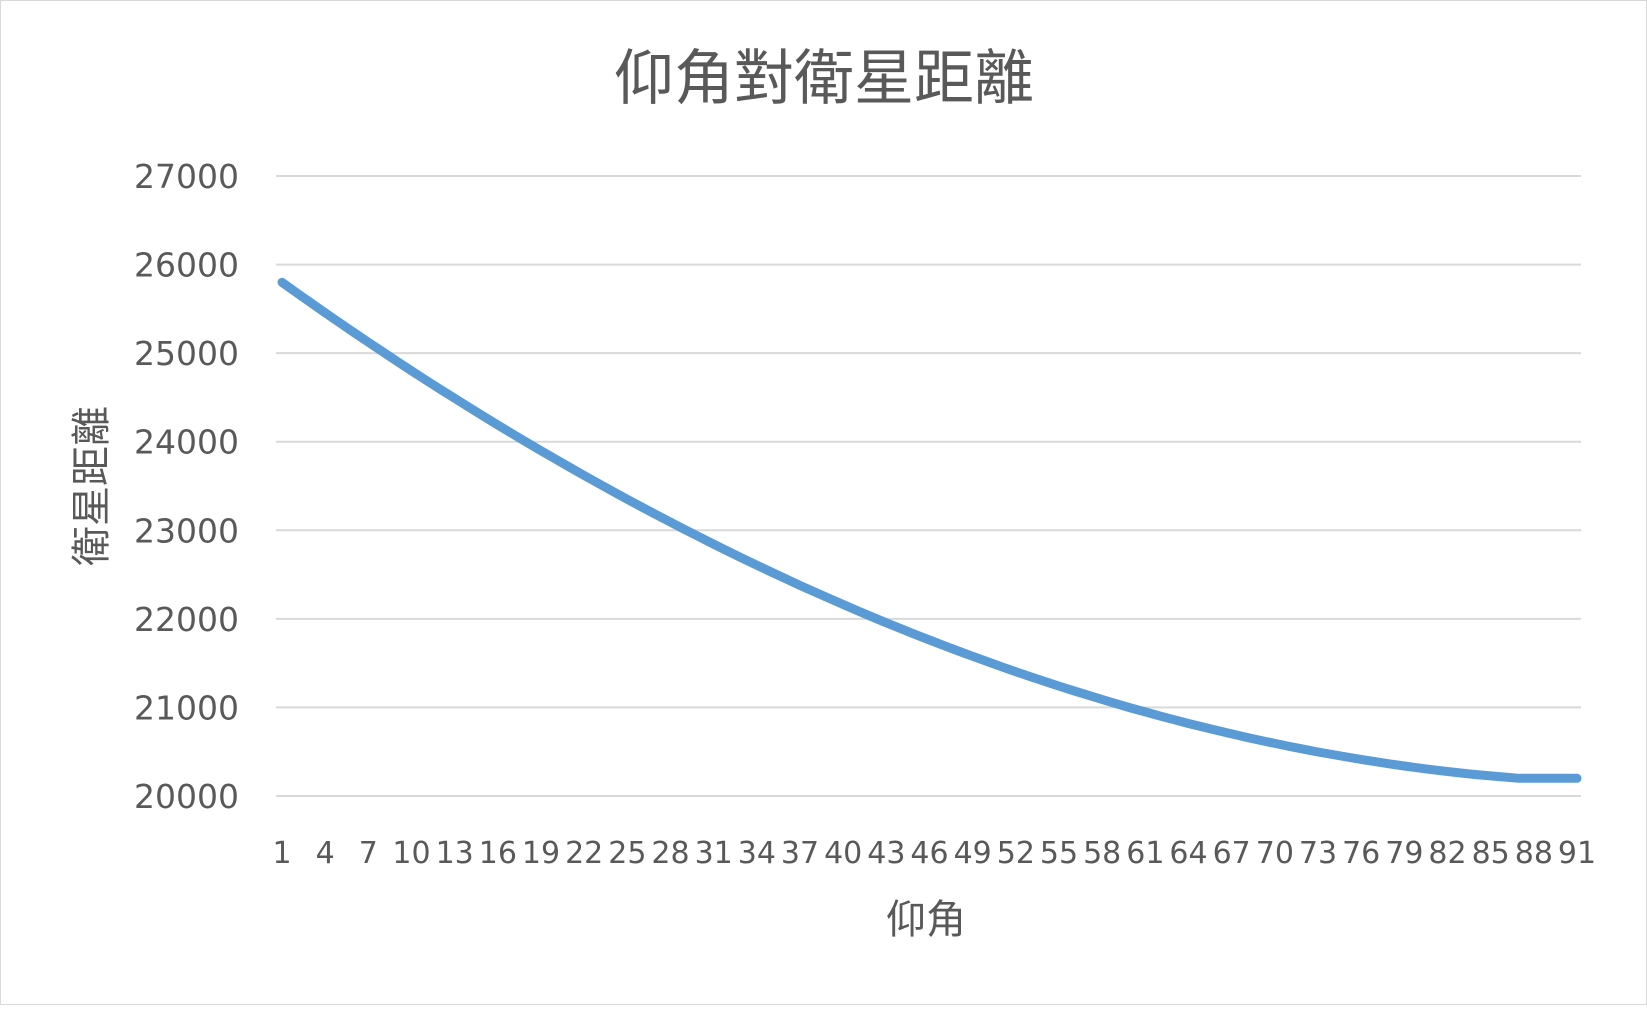 The image size is (1647, 1009). Describe the element at coordinates (1275, 853) in the screenshot. I see `x-tick-label: 70` at that location.